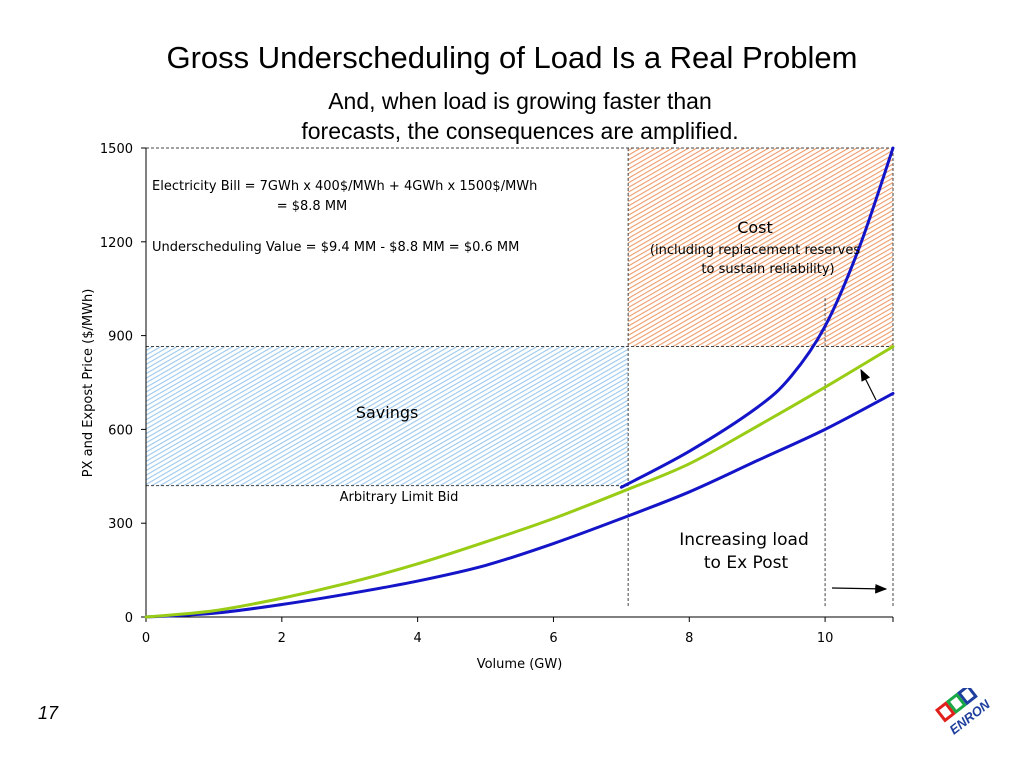 The height and width of the screenshot is (768, 1024). What do you see at coordinates (689, 638) in the screenshot?
I see `x-tick-label: 8` at bounding box center [689, 638].